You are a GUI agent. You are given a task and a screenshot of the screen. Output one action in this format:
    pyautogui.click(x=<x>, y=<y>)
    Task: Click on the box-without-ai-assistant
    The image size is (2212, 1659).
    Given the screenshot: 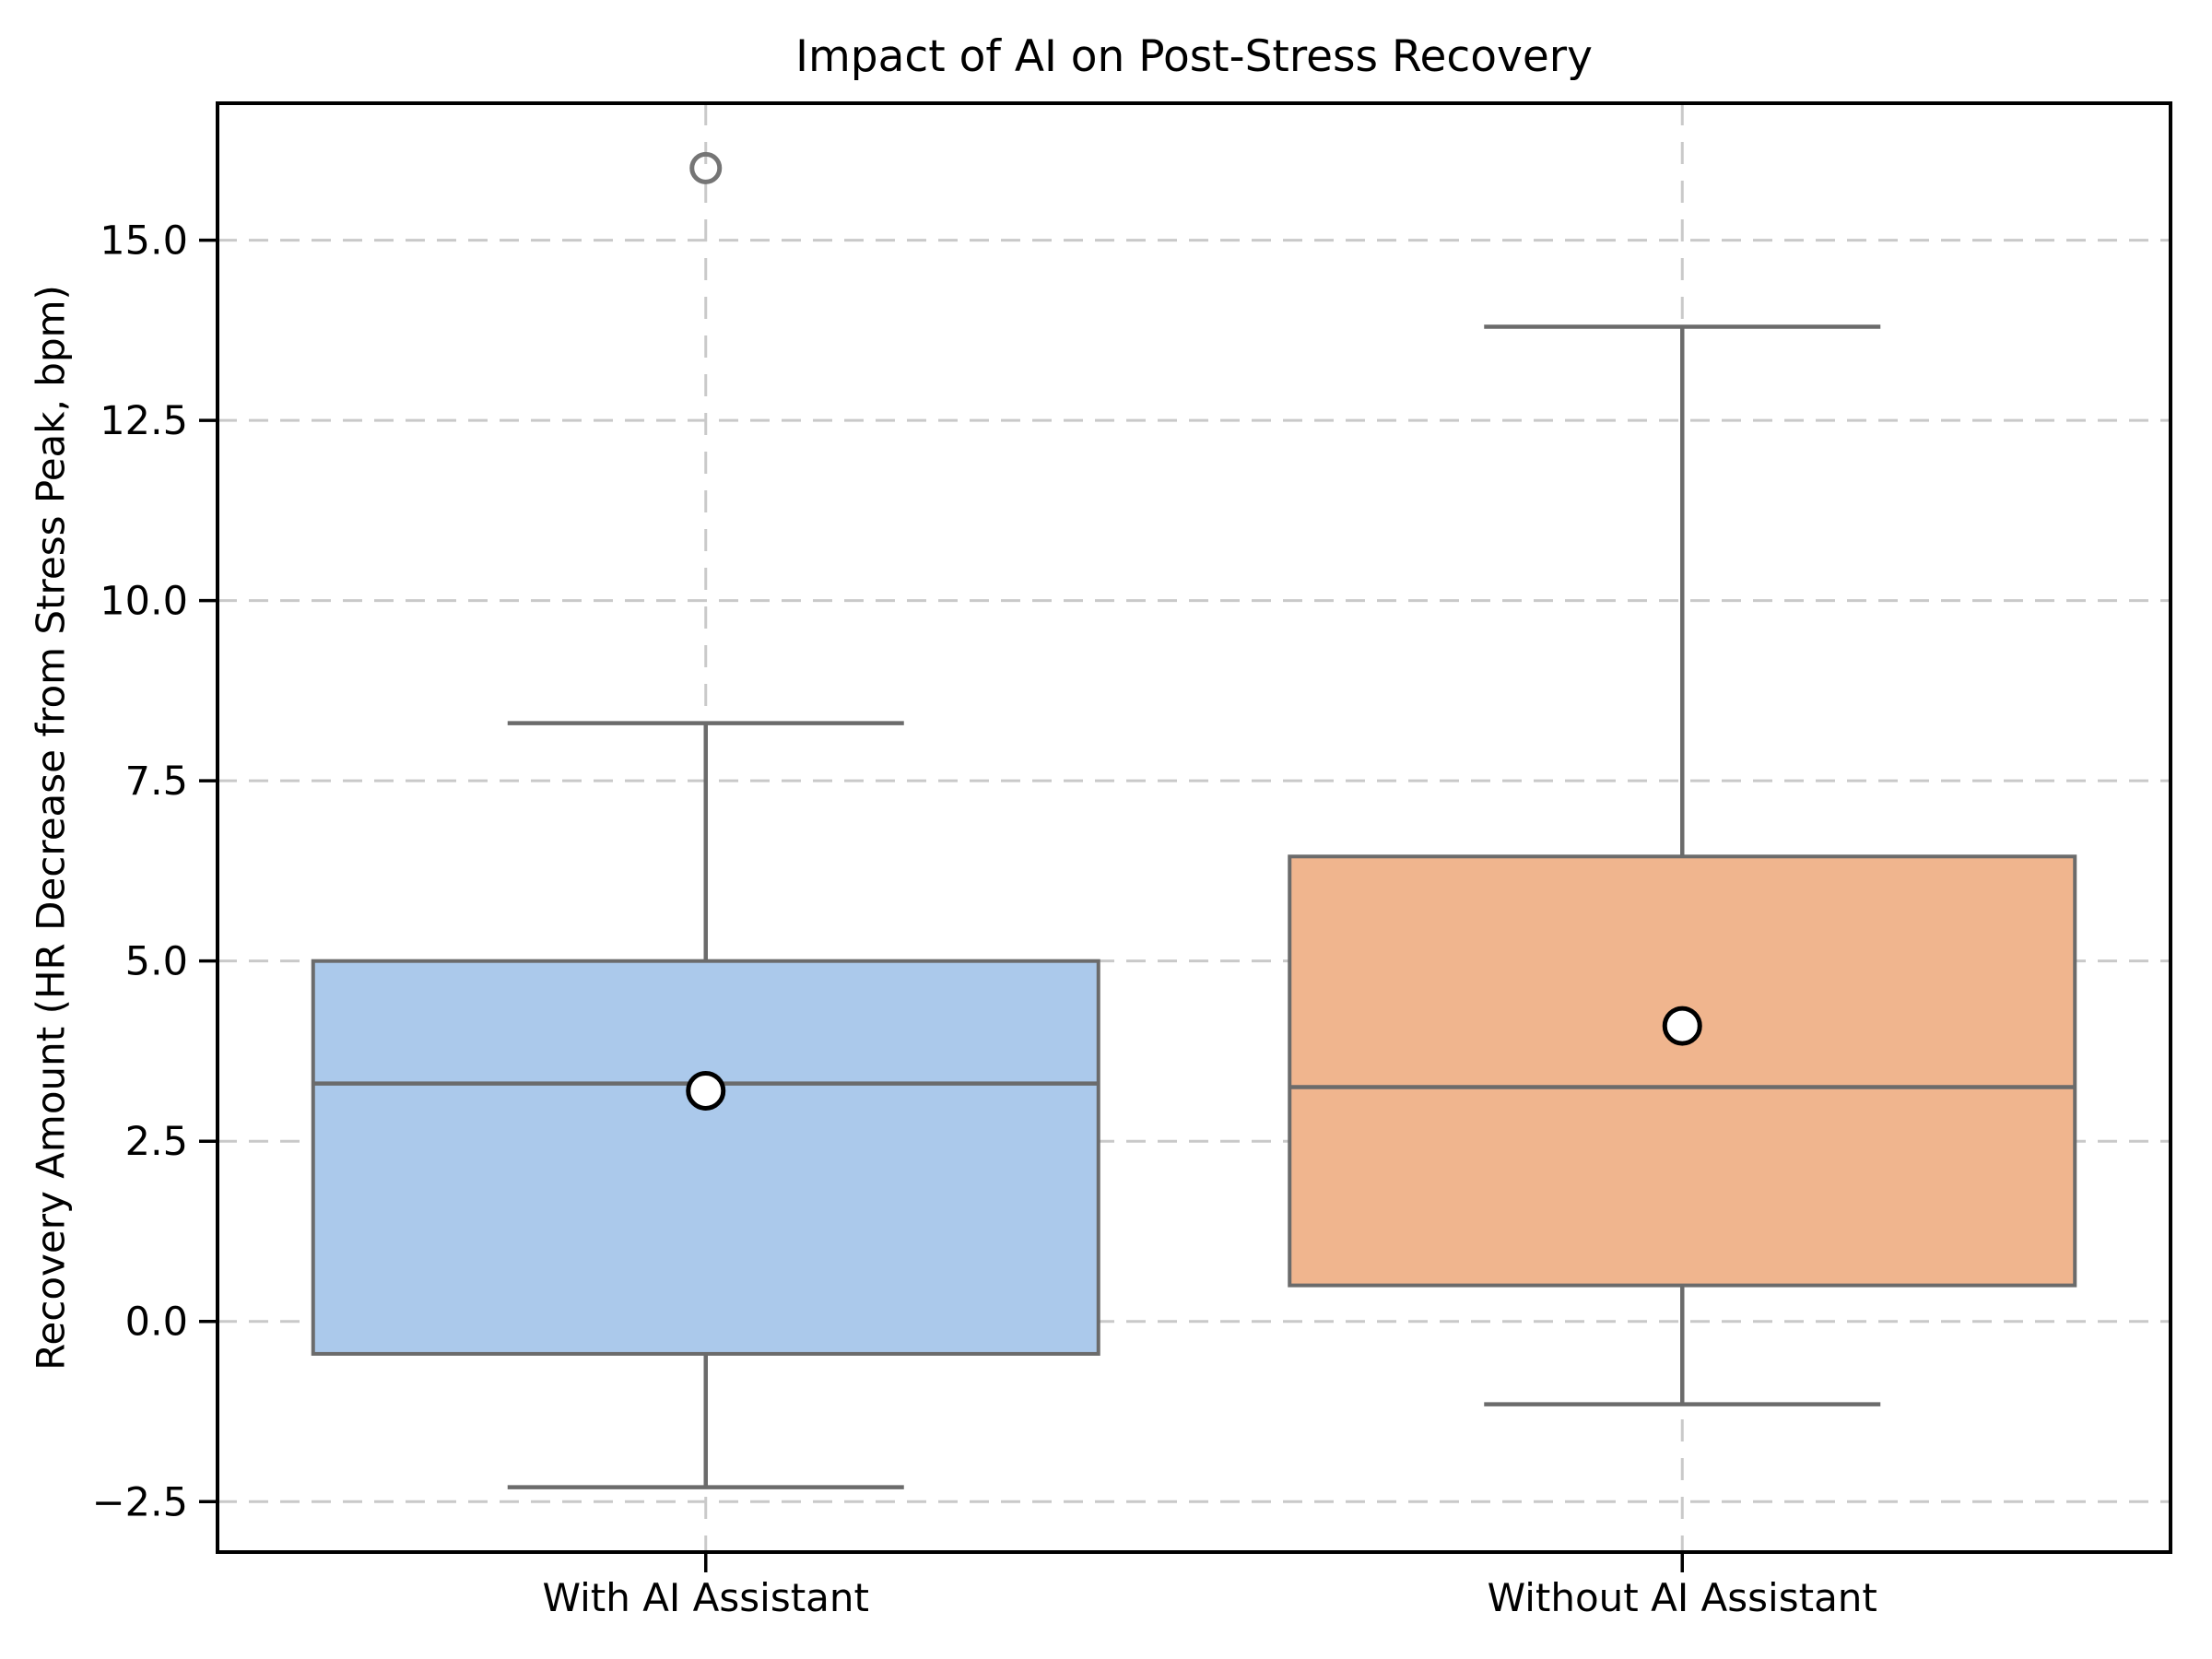 What is the action you would take?
    pyautogui.click(x=1682, y=1071)
    